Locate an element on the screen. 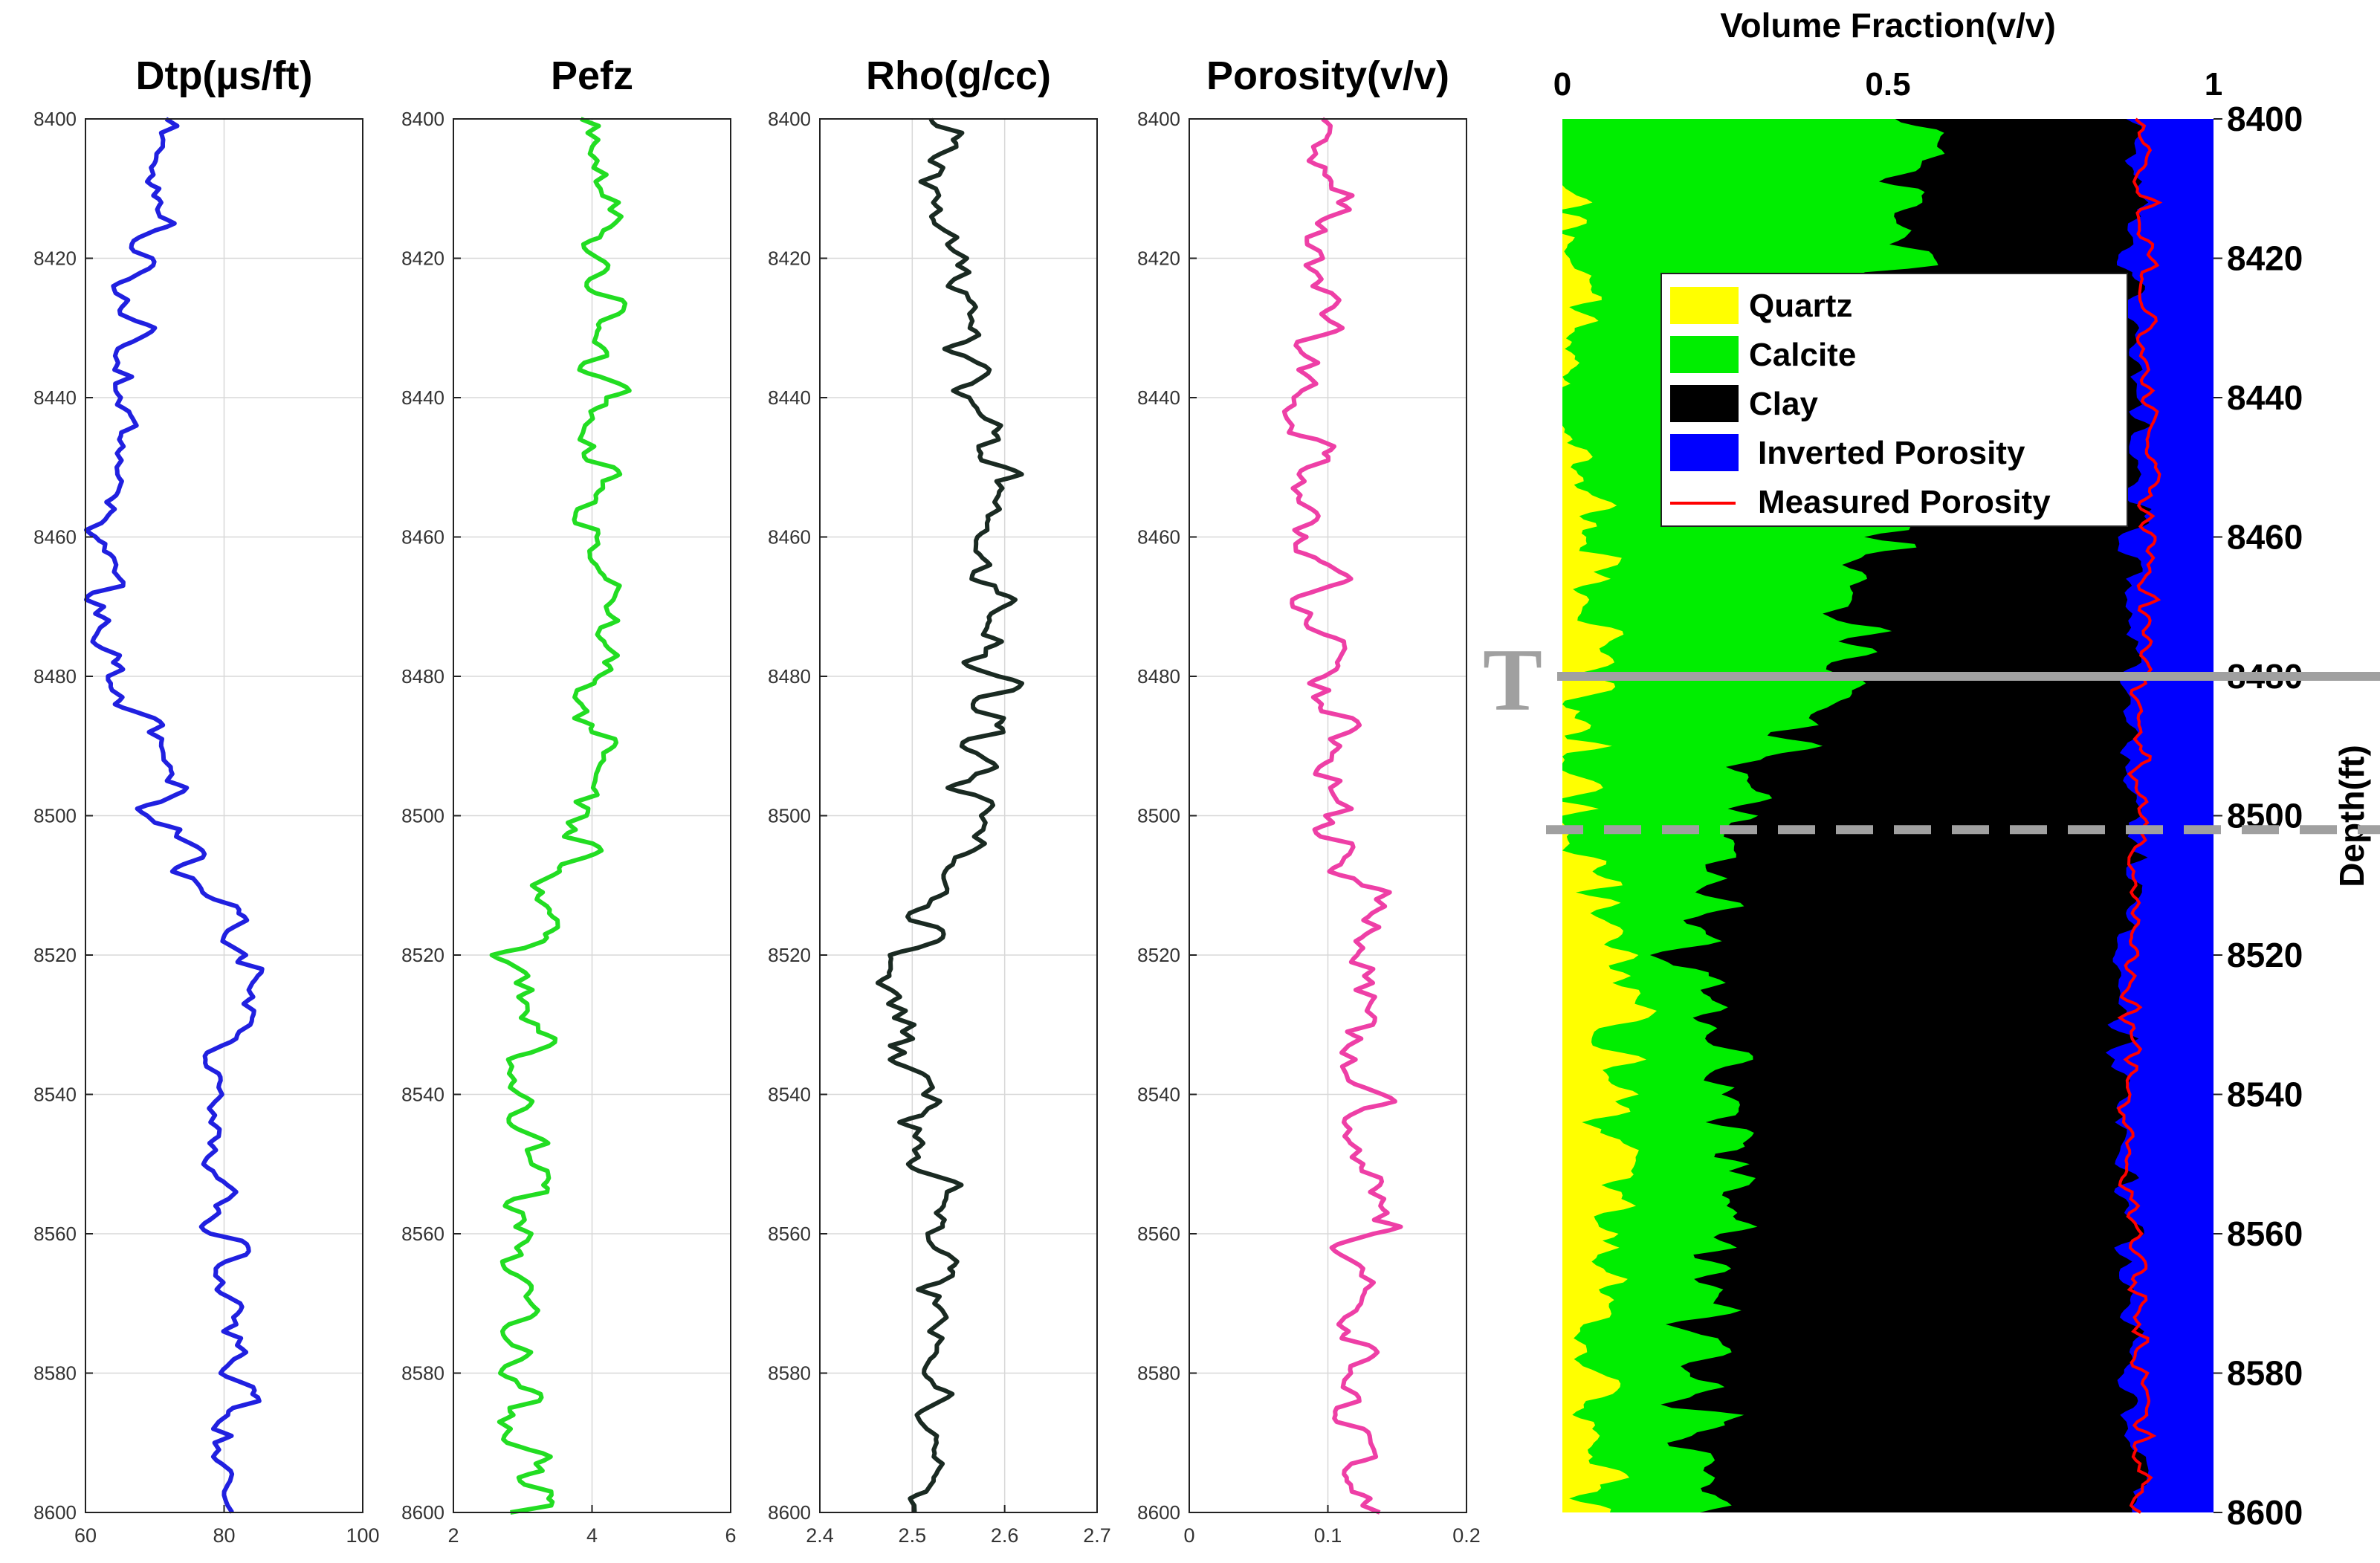  legend-label-clay: Clay is located at coordinates (1783, 404).